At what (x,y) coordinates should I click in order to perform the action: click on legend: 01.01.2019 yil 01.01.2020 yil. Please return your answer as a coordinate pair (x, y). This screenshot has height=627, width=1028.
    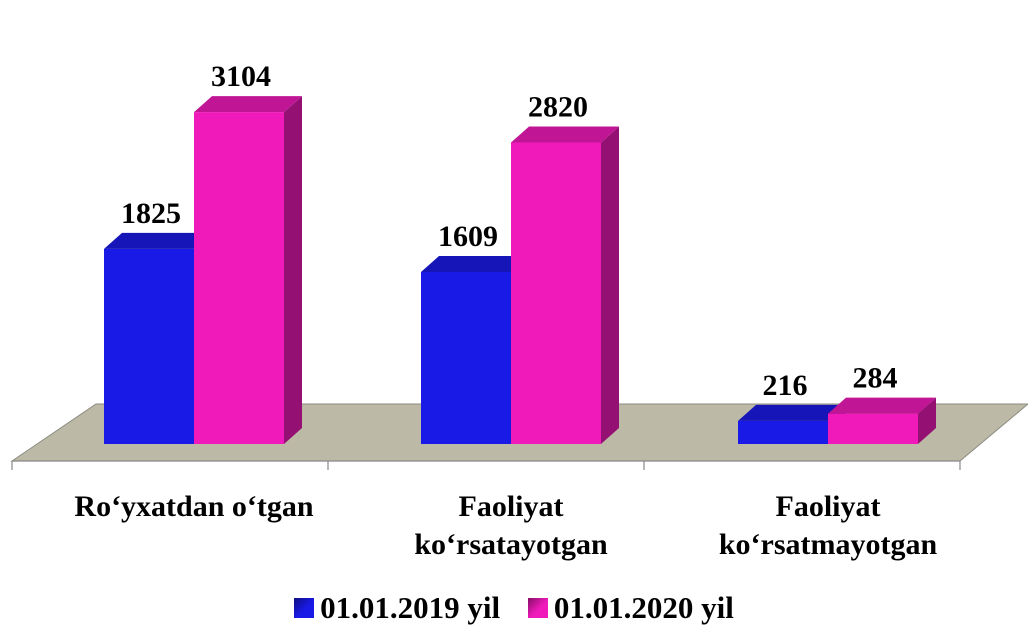
    Looking at the image, I should click on (514, 608).